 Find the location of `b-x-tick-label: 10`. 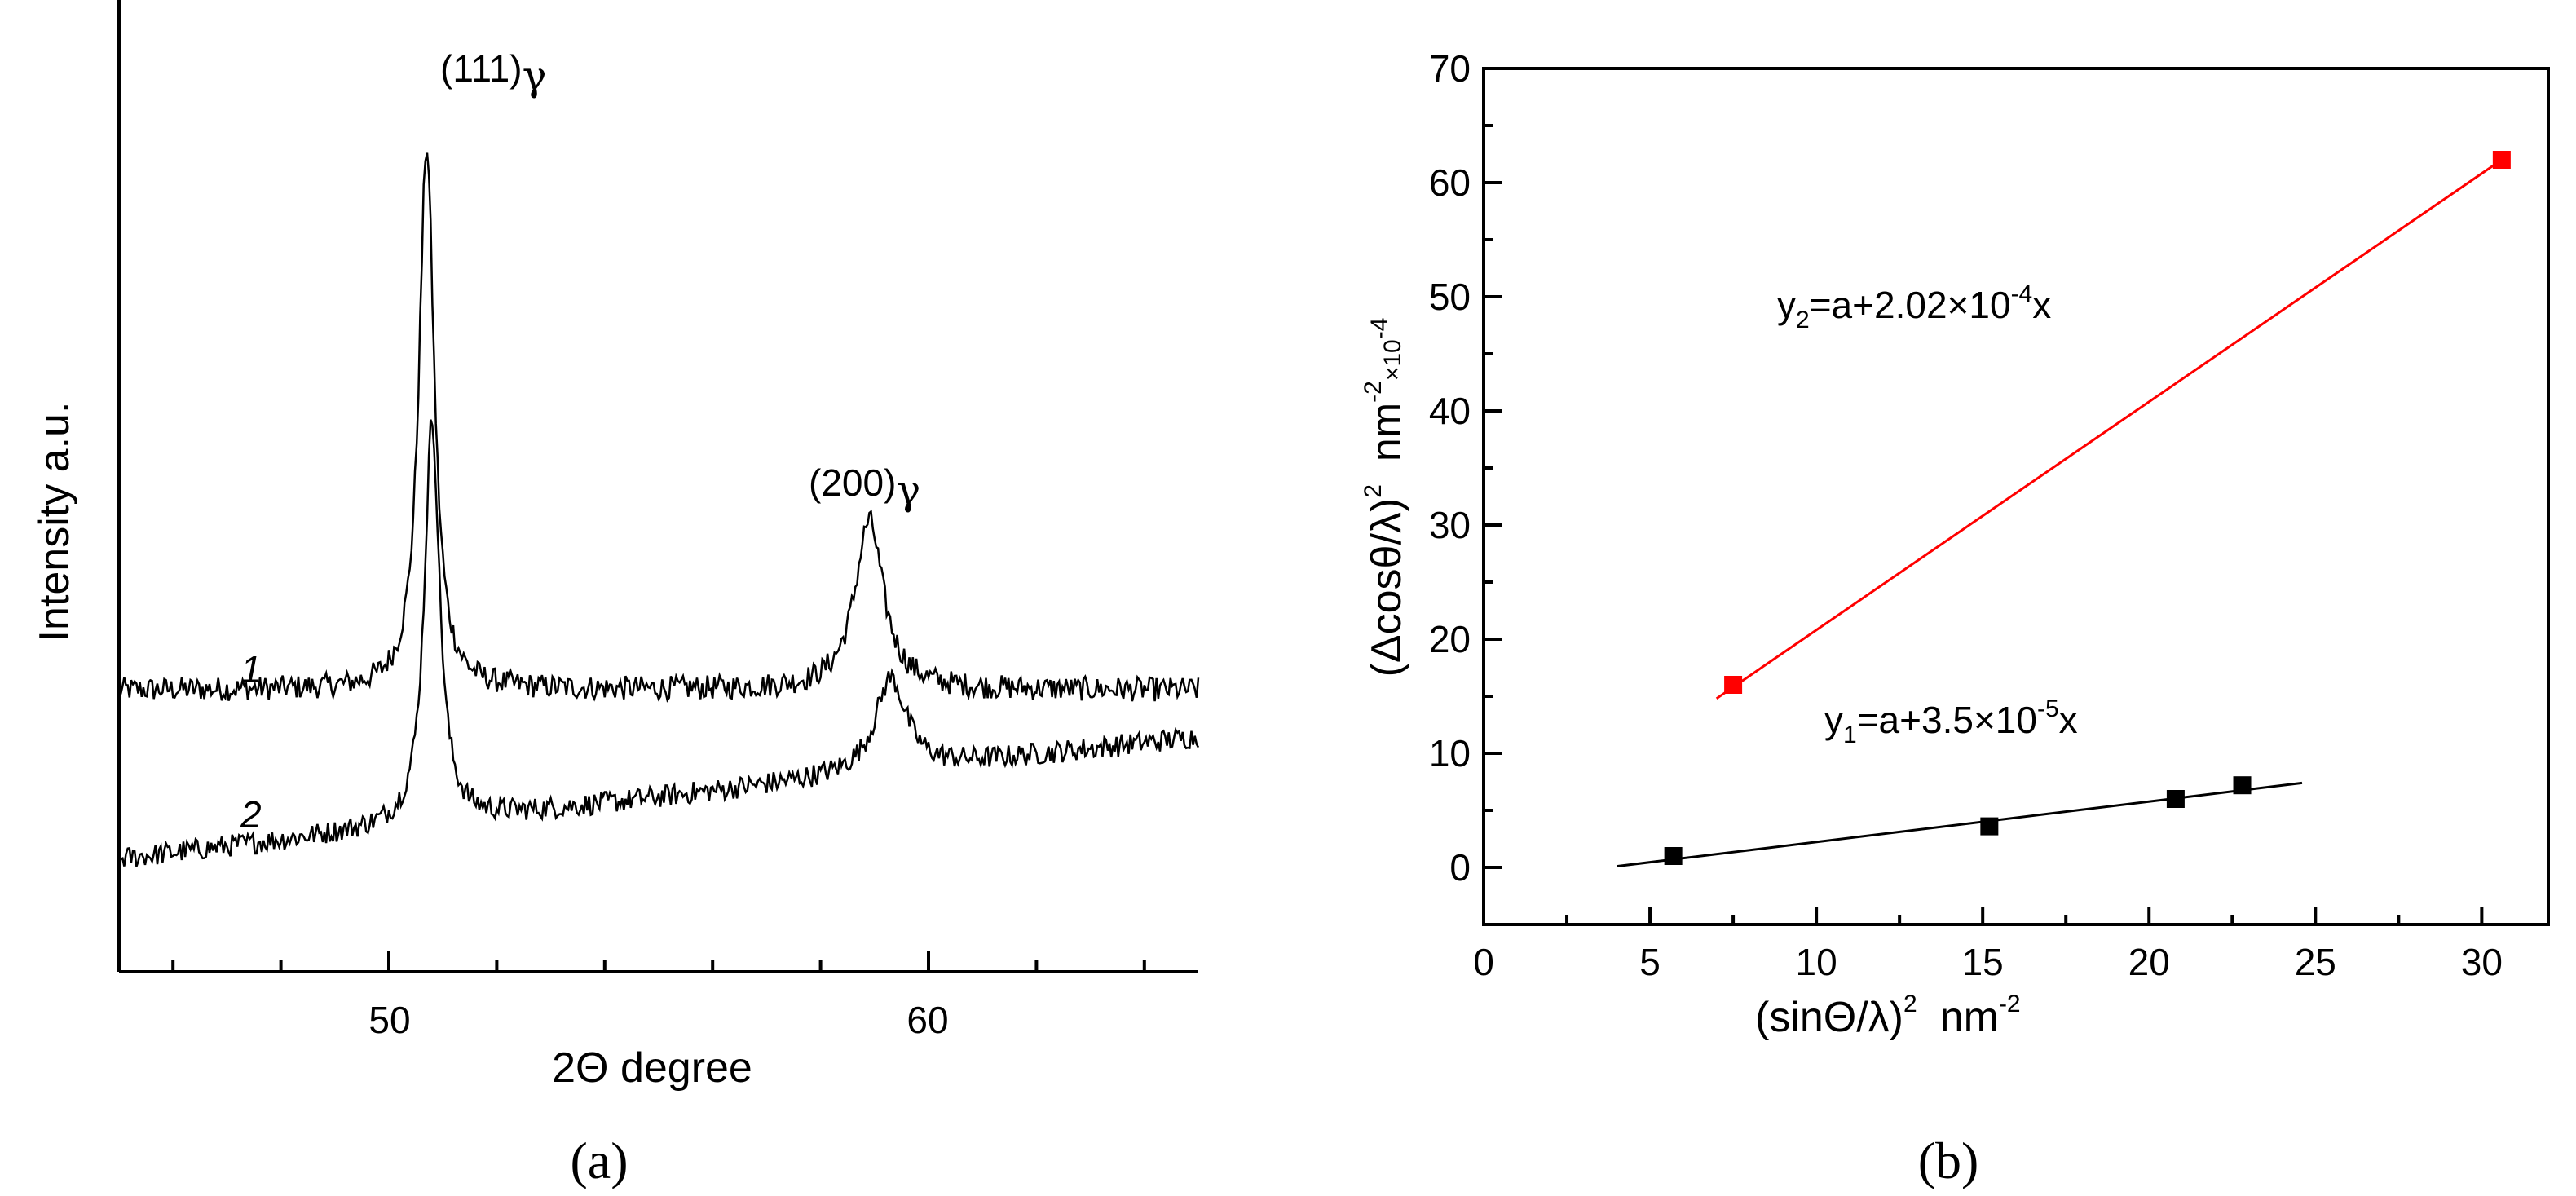

b-x-tick-label: 10 is located at coordinates (1816, 962).